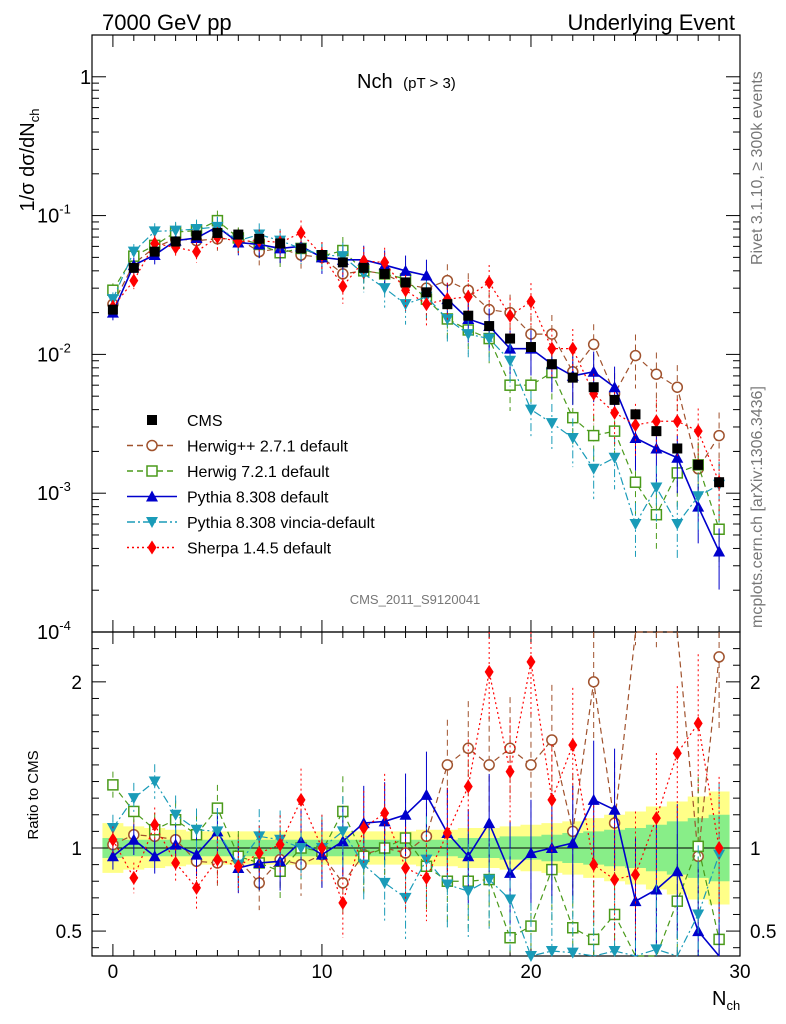 Image resolution: width=786 pixels, height=1024 pixels. What do you see at coordinates (251, 523) in the screenshot?
I see `legend-entry-4: Pythia 8.308 vincia-default` at bounding box center [251, 523].